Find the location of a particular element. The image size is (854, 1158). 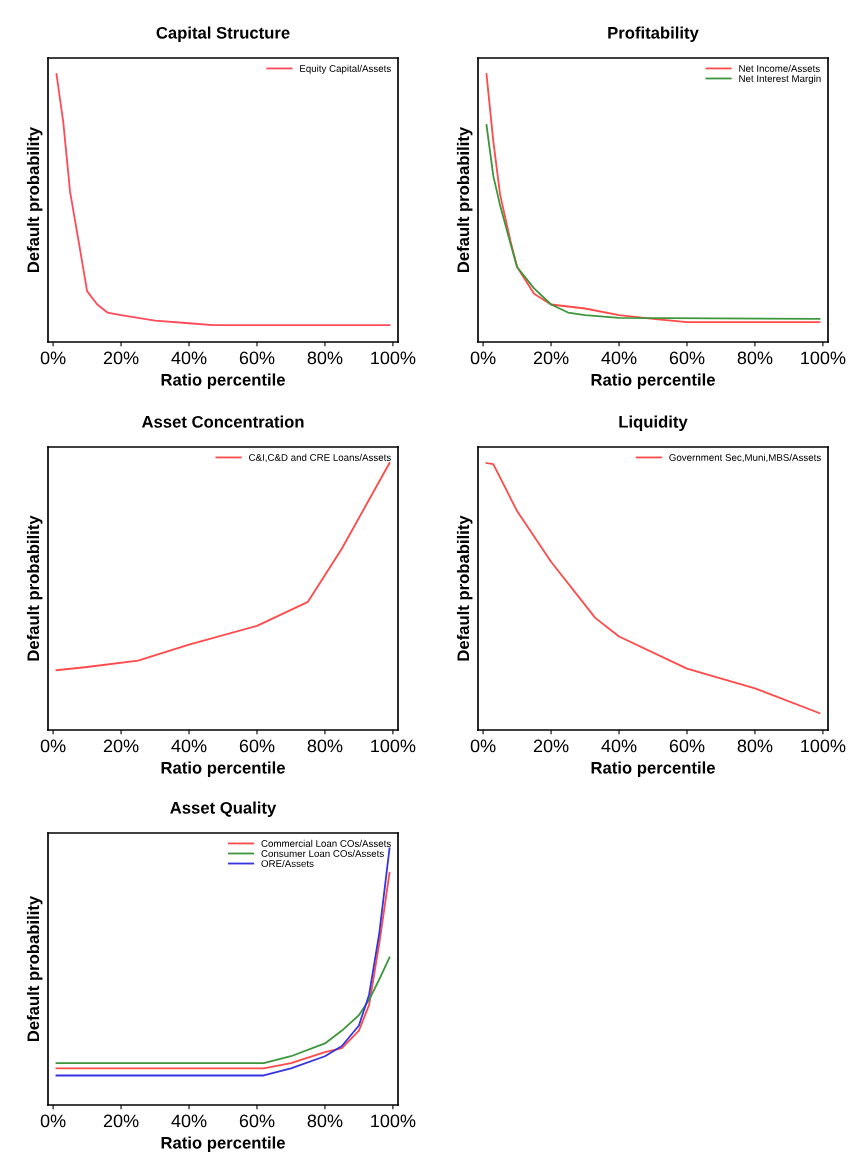

chart-title: Asset Concentration is located at coordinates (222, 421).